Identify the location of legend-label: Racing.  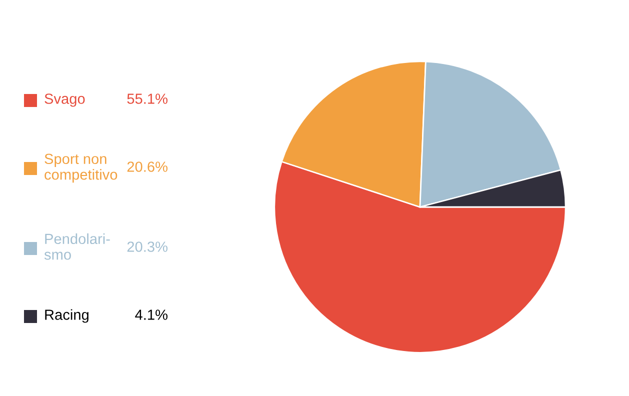
(66, 316).